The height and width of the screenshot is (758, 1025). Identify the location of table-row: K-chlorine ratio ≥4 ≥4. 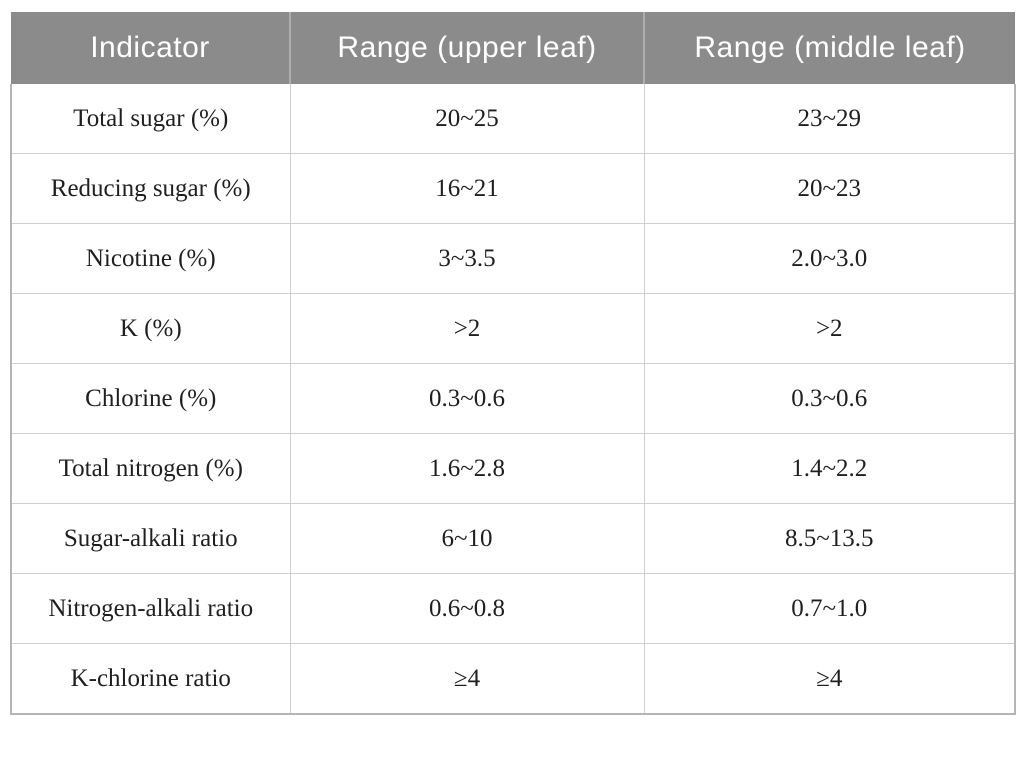
(513, 679).